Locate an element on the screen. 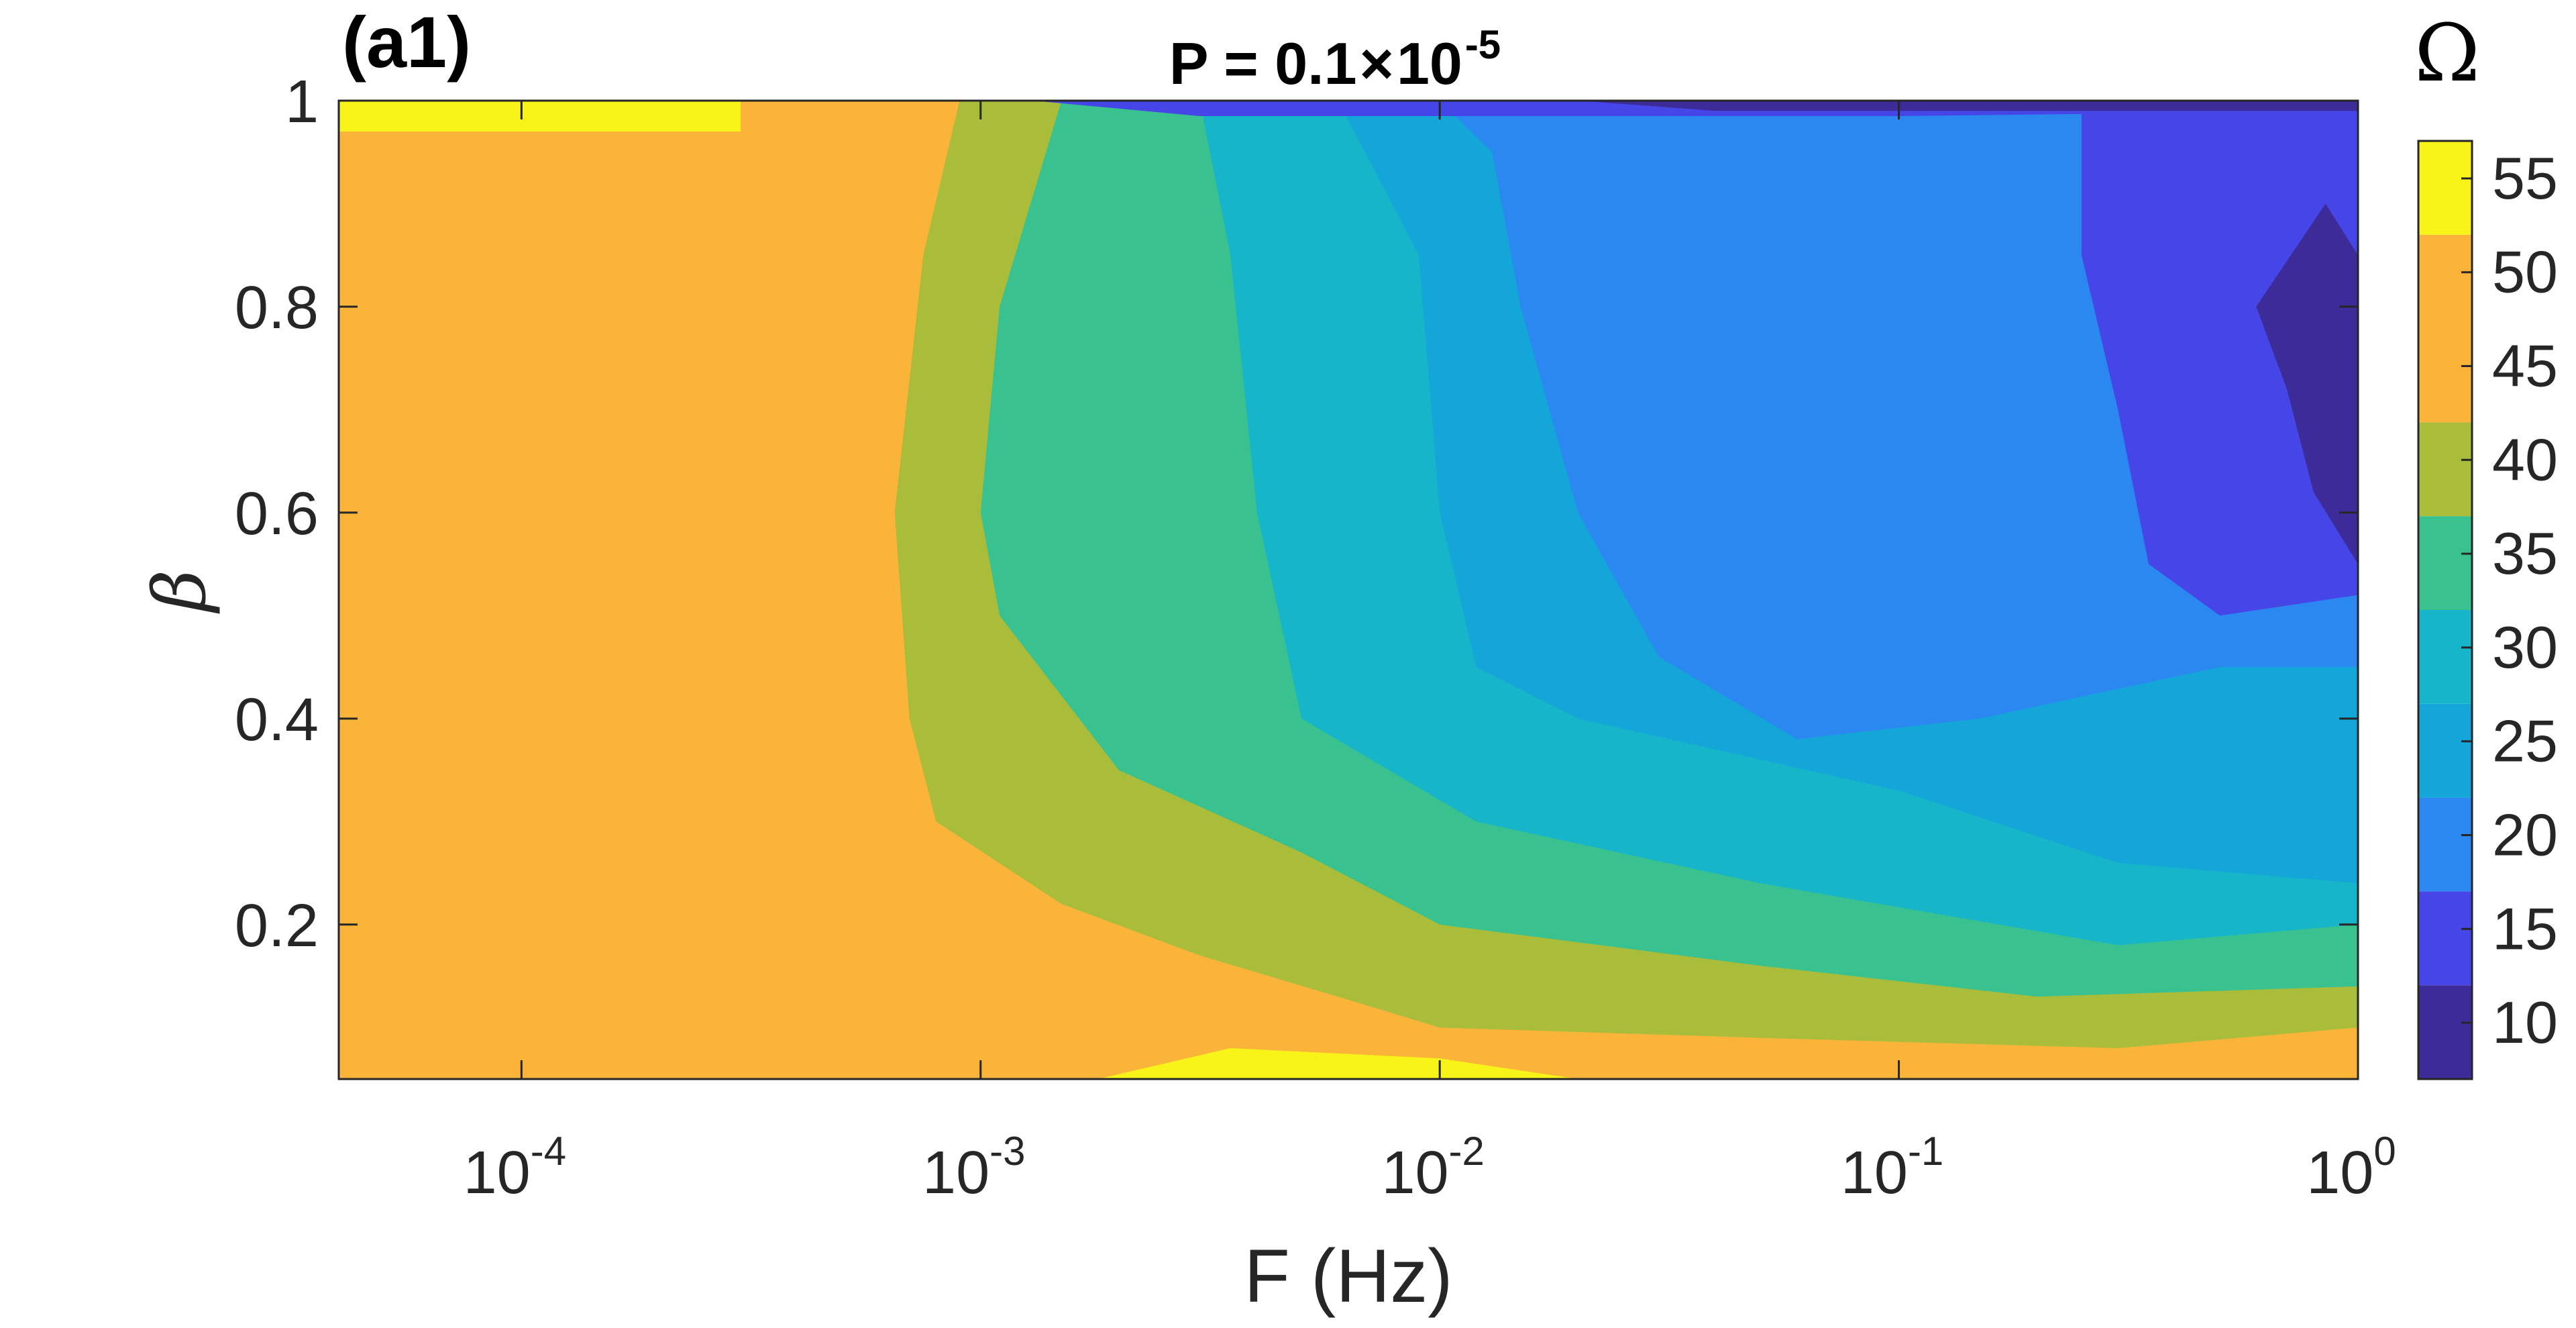  y-axis-label: β is located at coordinates (180, 592).